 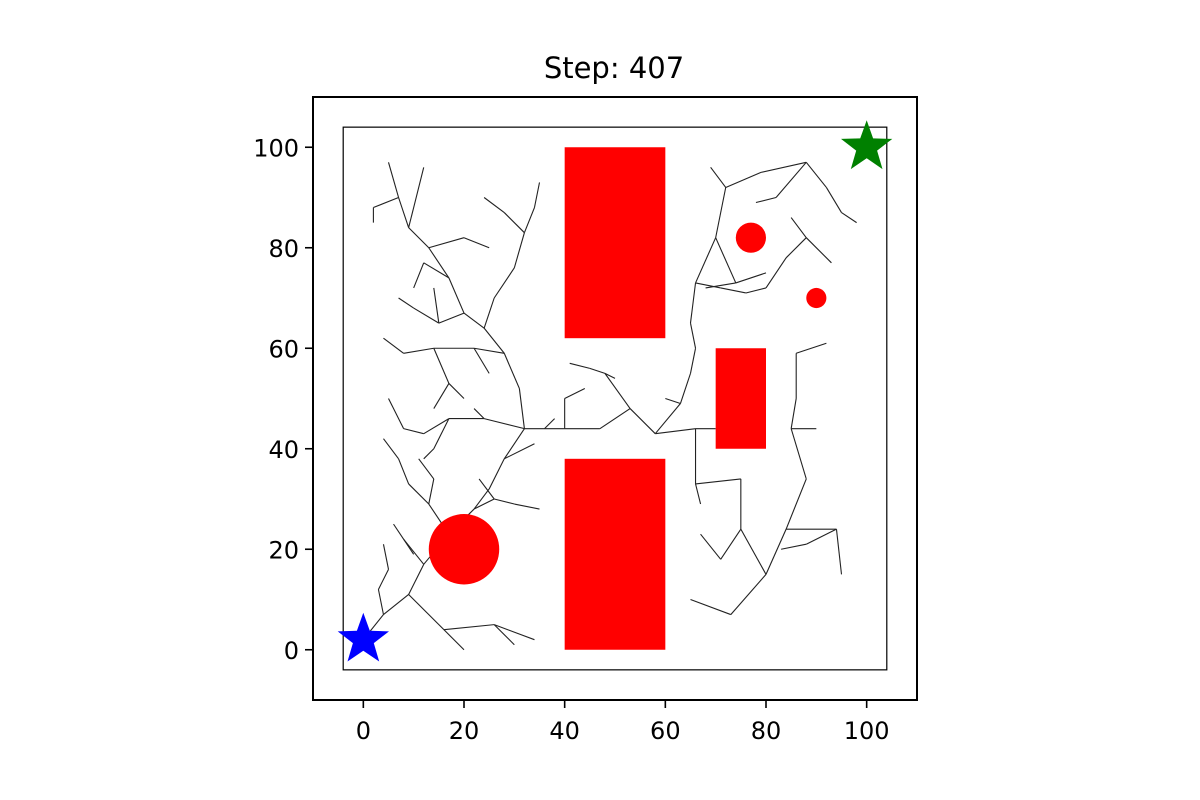 What do you see at coordinates (867, 731) in the screenshot?
I see `x-tick-label: 100` at bounding box center [867, 731].